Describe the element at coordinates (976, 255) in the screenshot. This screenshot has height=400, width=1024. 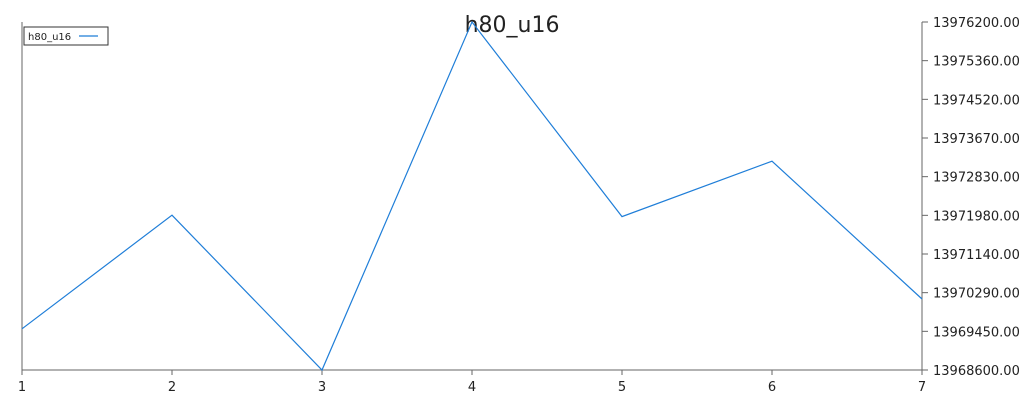
I see `y-tick-label: 13971140.00` at that location.